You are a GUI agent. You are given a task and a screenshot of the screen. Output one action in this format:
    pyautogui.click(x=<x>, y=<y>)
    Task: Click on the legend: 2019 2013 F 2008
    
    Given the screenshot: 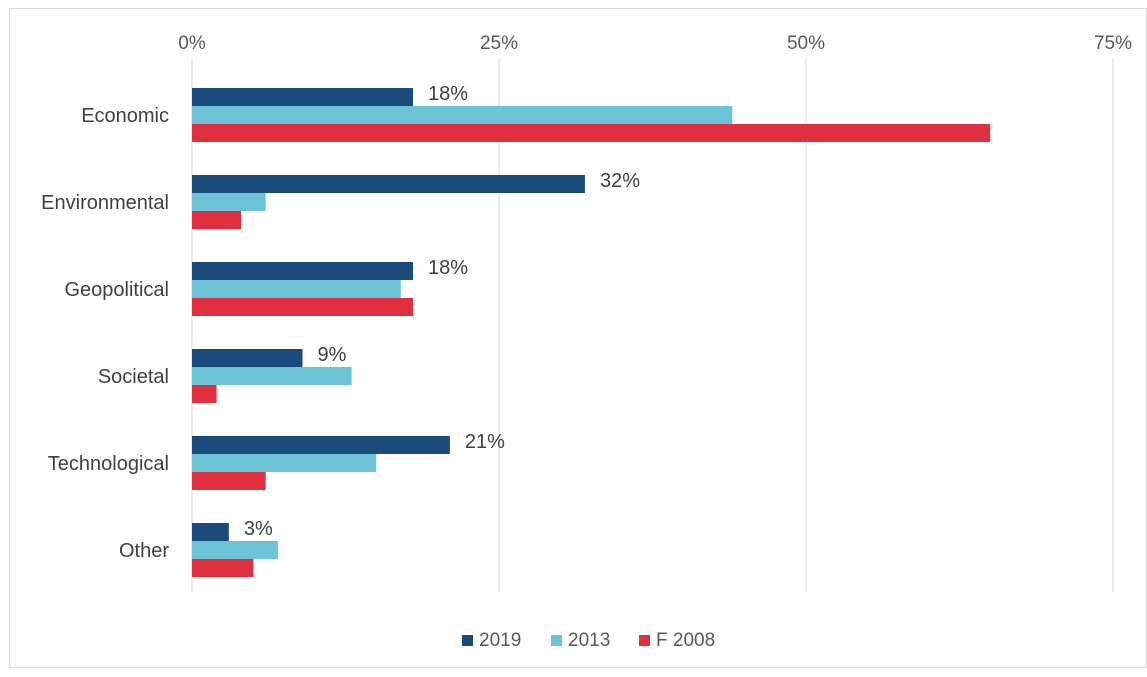 What is the action you would take?
    pyautogui.click(x=588, y=640)
    